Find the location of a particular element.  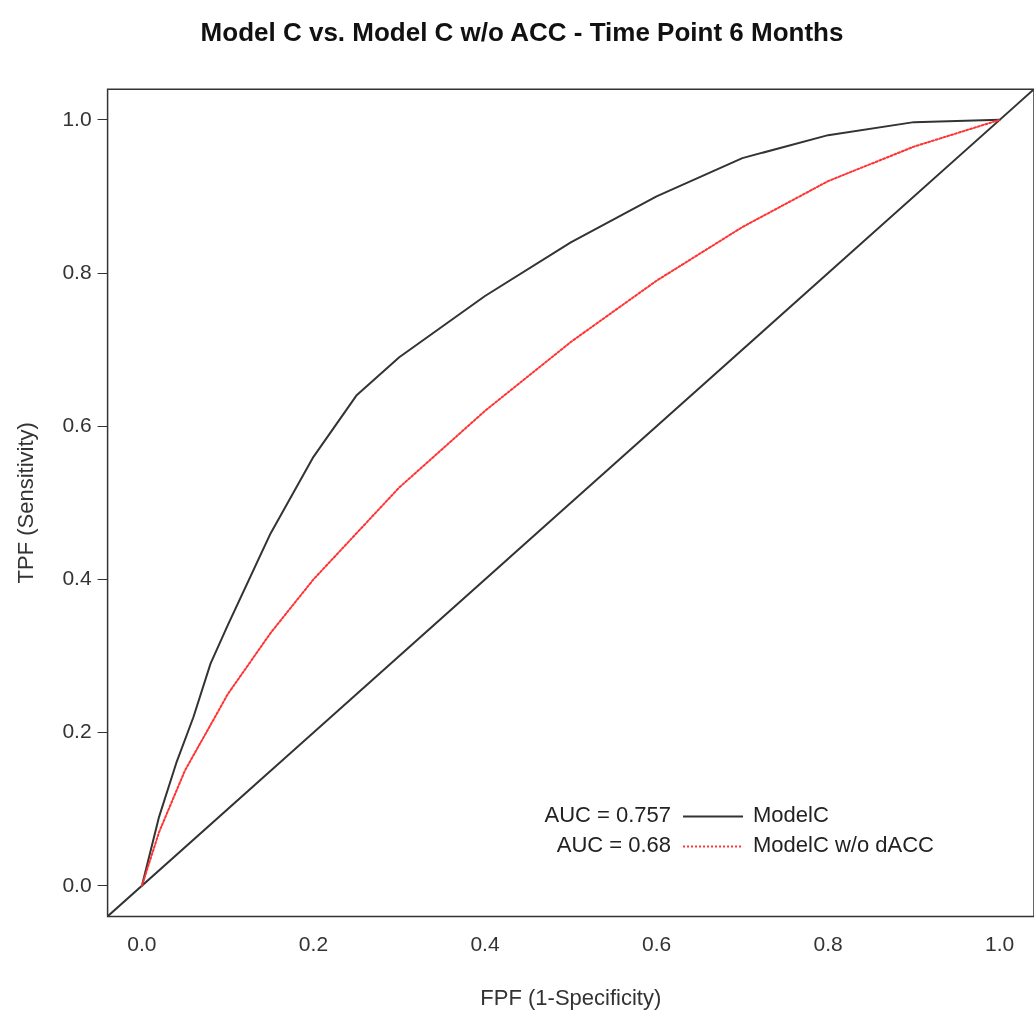

chart-title: Model C vs. Model C w/o ACC - Time Point 6 Months is located at coordinates (522, 31).